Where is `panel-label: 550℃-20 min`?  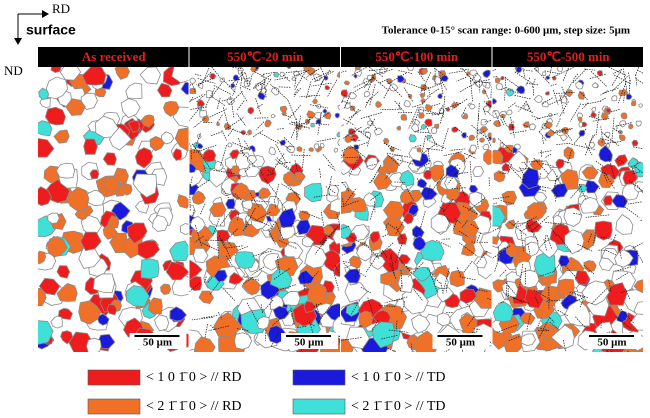 panel-label: 550℃-20 min is located at coordinates (265, 56).